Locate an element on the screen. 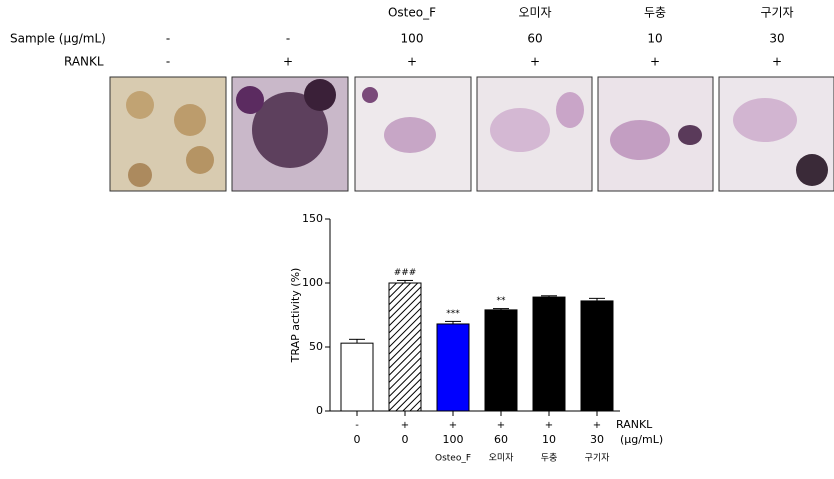 The height and width of the screenshot is (479, 834). sample-value: 100 is located at coordinates (412, 39).